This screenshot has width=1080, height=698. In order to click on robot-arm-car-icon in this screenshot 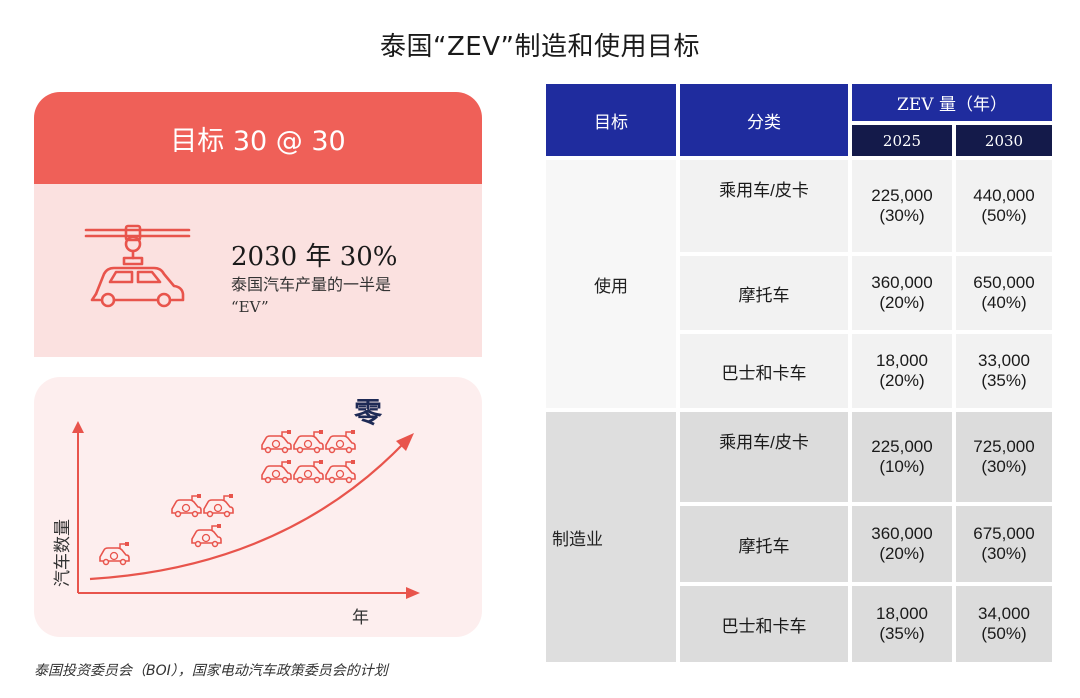, I will do `click(137, 266)`.